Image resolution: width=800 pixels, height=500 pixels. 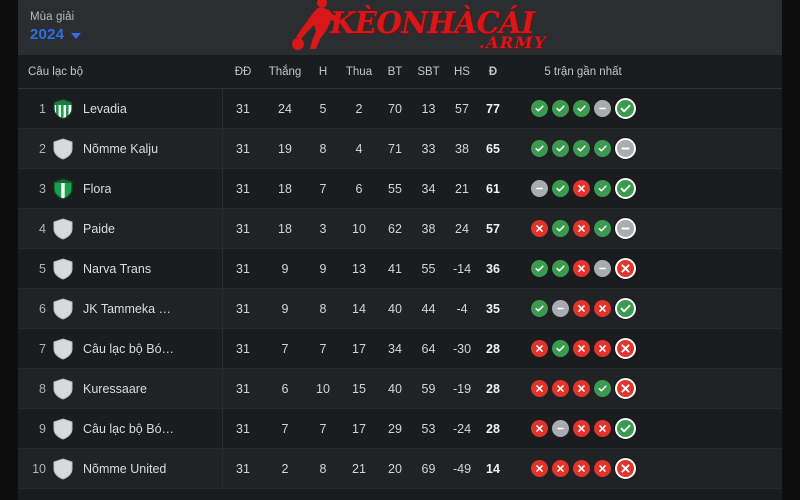 I want to click on chevron-down-icon, so click(x=76, y=36).